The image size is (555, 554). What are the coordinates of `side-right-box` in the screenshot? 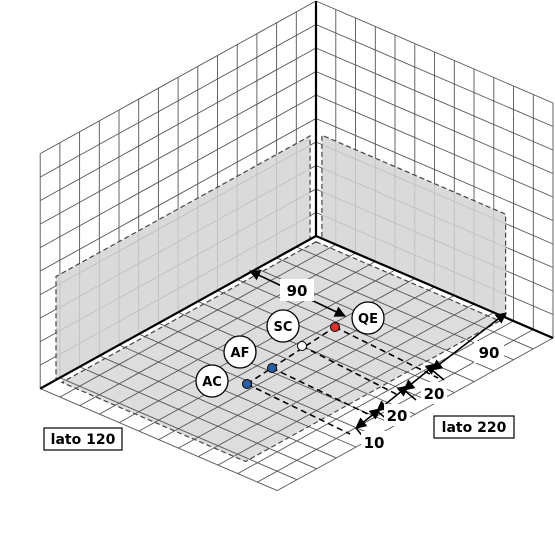 It's located at (474, 427).